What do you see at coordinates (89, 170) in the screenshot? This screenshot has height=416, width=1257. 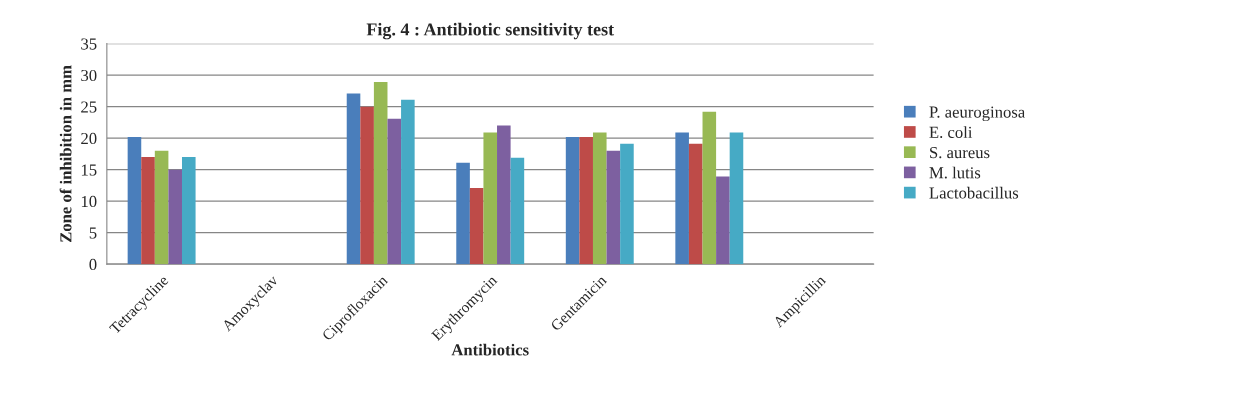 I see `y-tick-label: 15` at bounding box center [89, 170].